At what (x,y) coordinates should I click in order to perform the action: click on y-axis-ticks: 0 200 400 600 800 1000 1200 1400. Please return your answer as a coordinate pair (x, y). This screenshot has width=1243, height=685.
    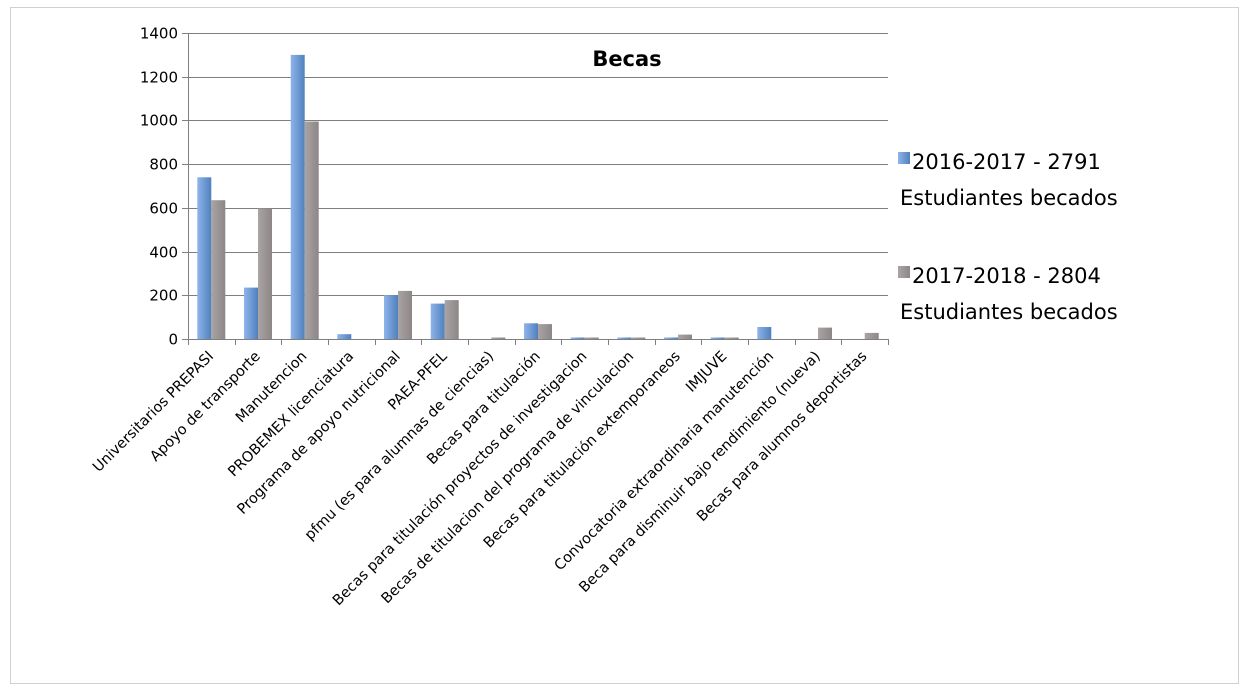
    Looking at the image, I should click on (159, 187).